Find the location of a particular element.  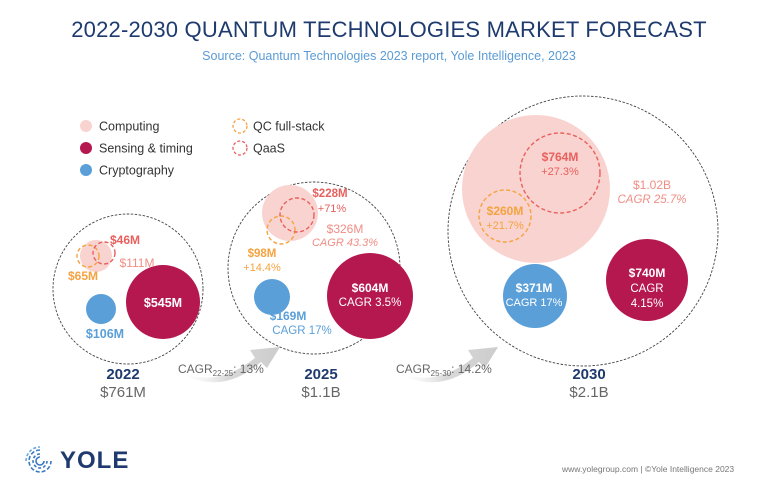

qc-fullstack-growth-2025: +14.4% is located at coordinates (262, 268).